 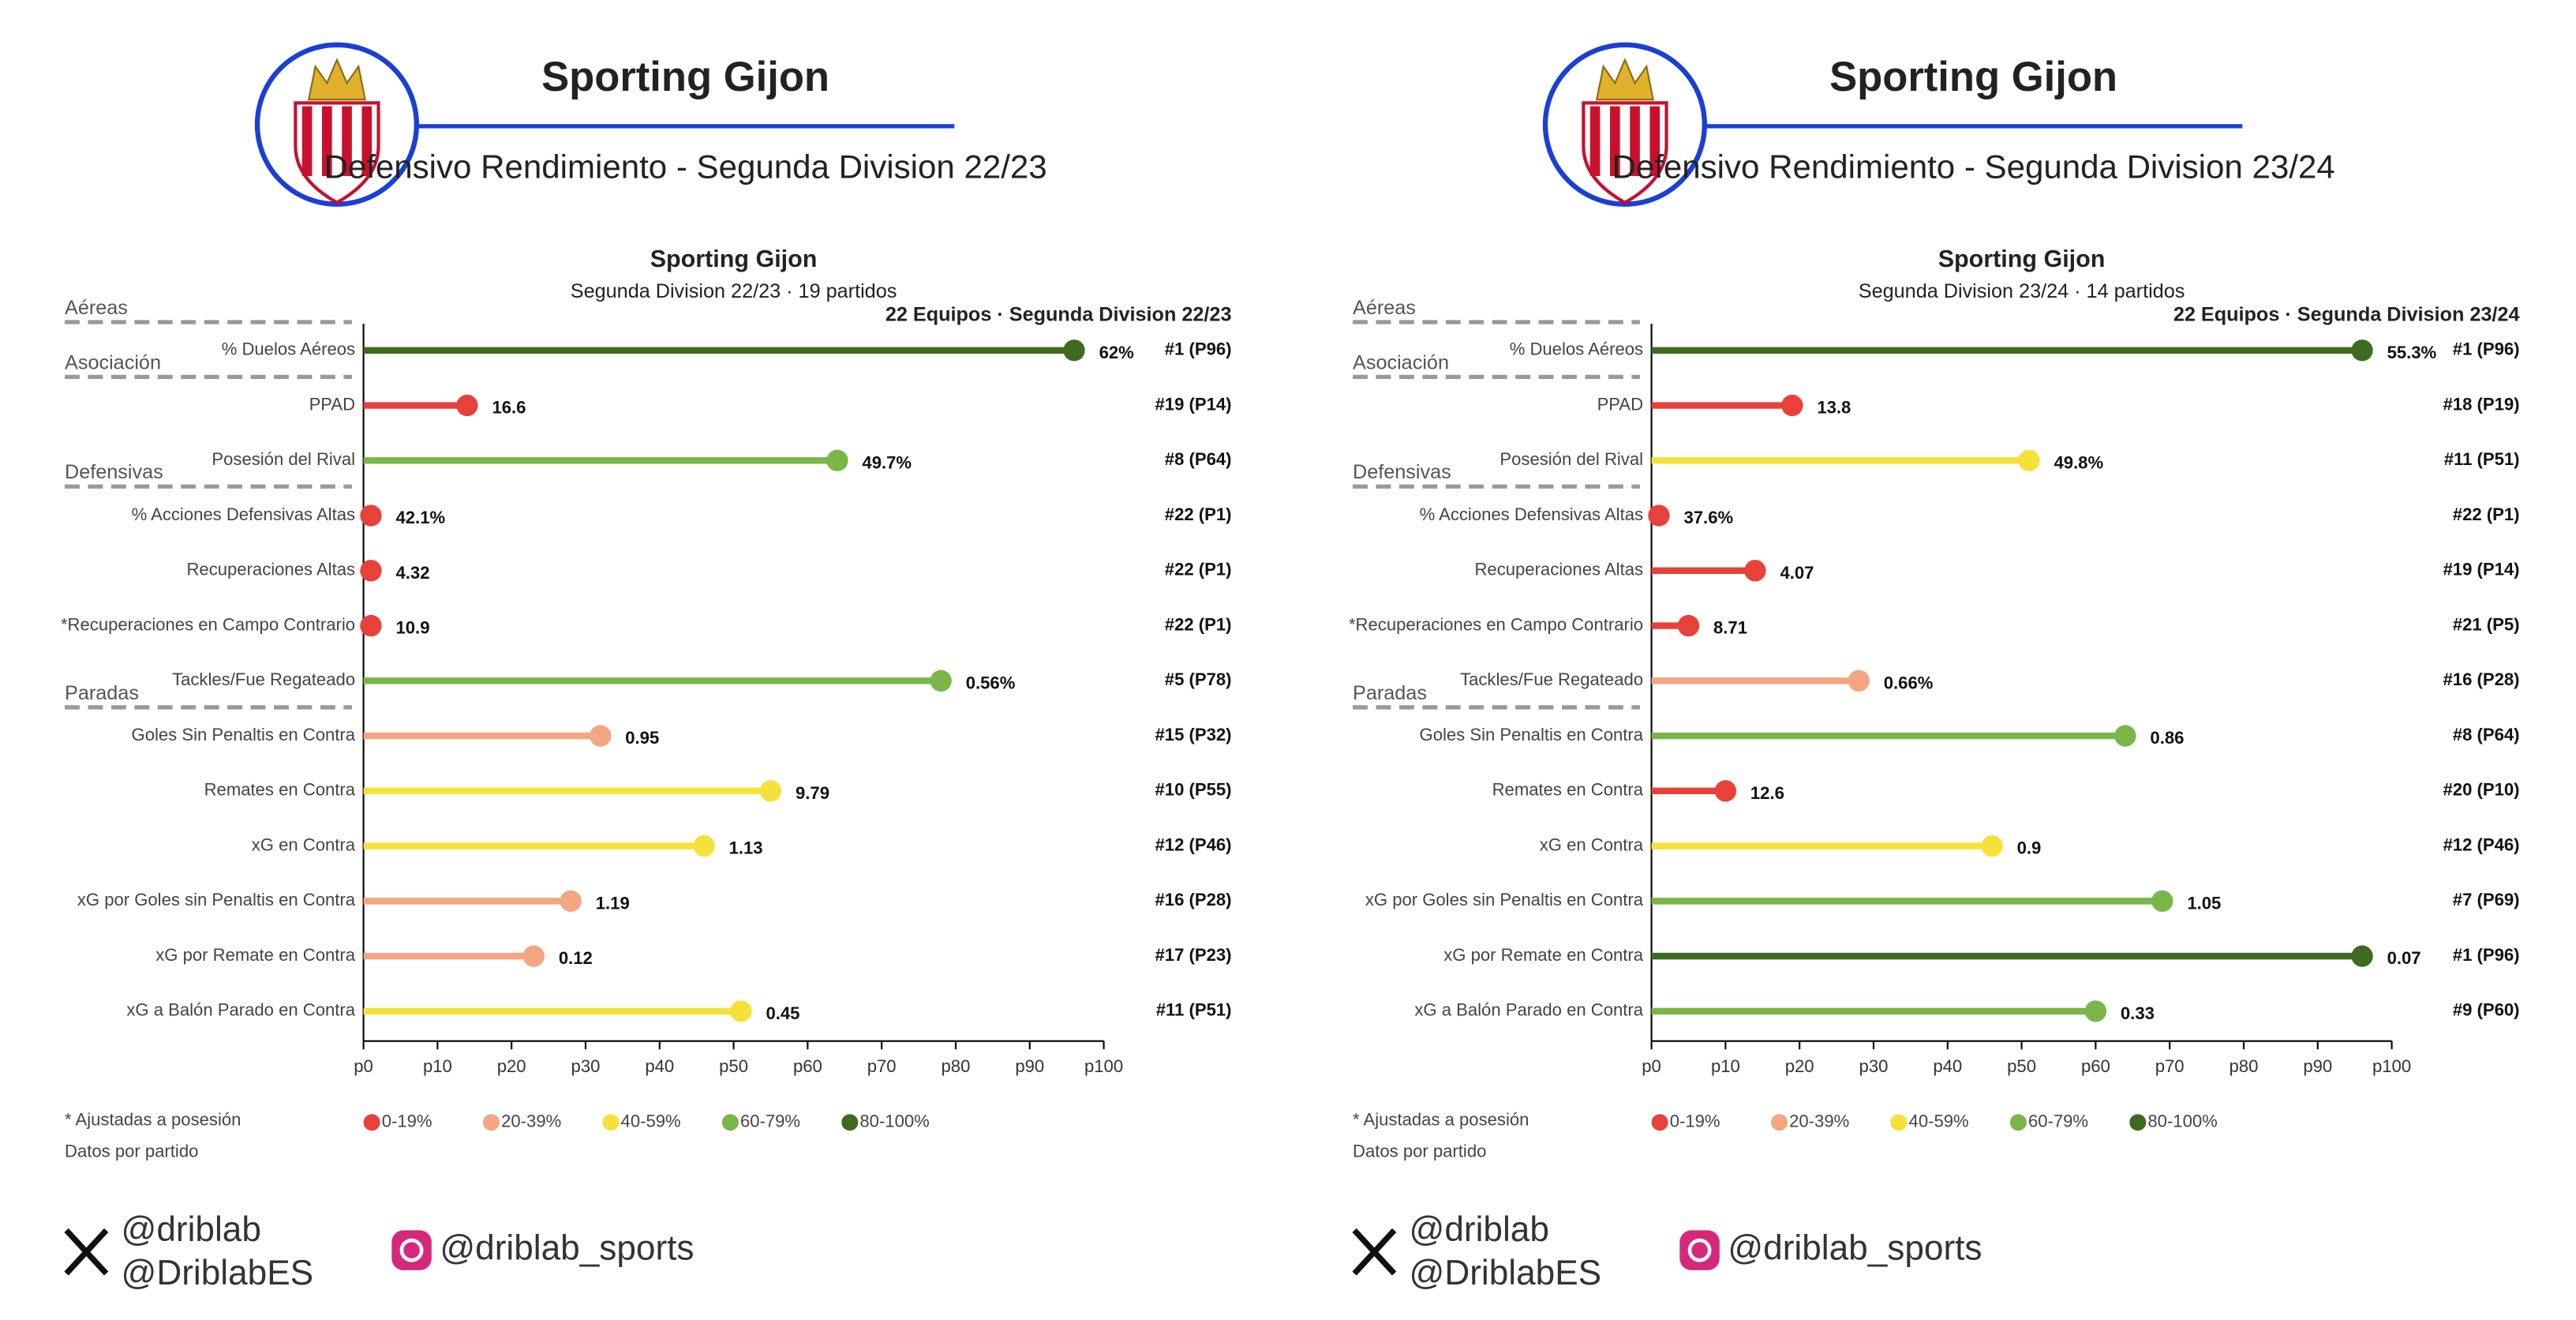 I want to click on metric-label: 49.7%, so click(x=887, y=462).